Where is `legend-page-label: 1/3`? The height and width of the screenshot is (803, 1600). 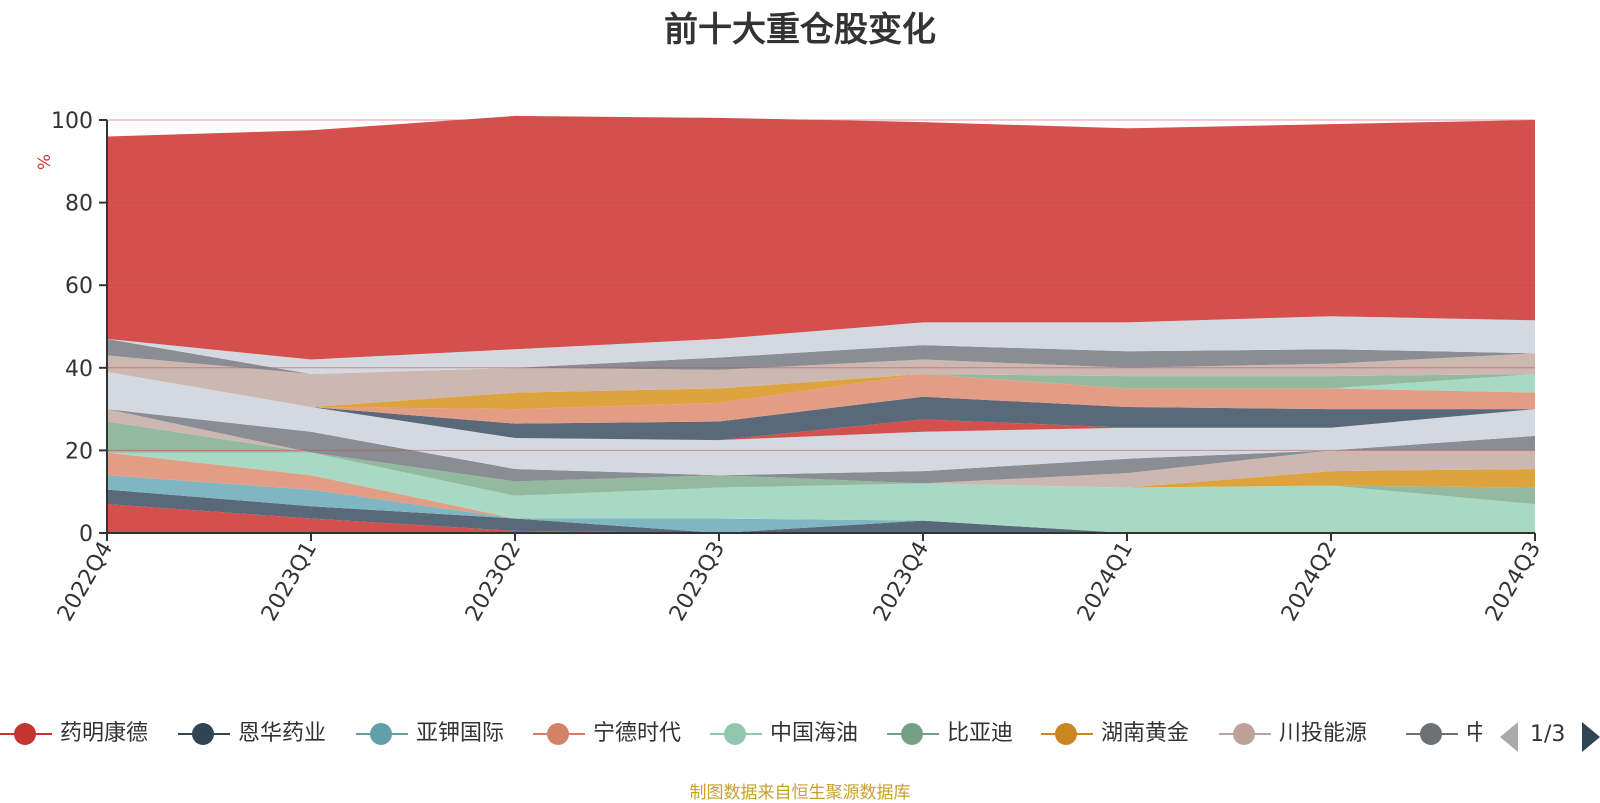 legend-page-label: 1/3 is located at coordinates (1548, 734).